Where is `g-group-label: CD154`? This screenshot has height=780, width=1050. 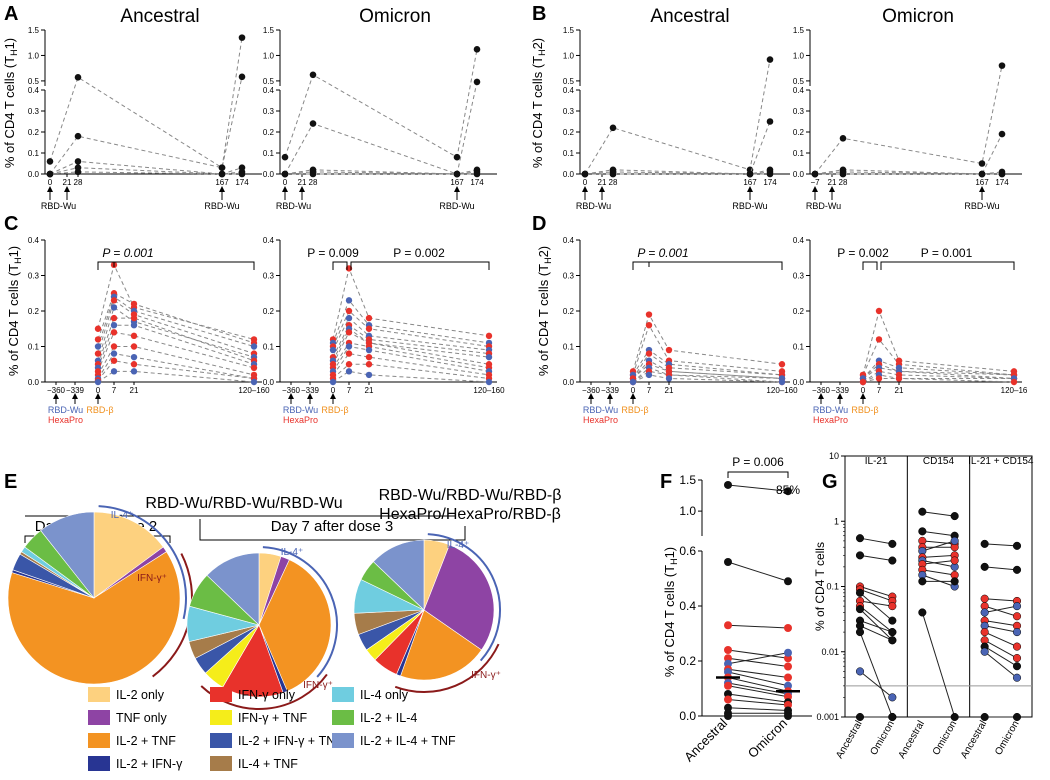 g-group-label: CD154 is located at coordinates (939, 461).